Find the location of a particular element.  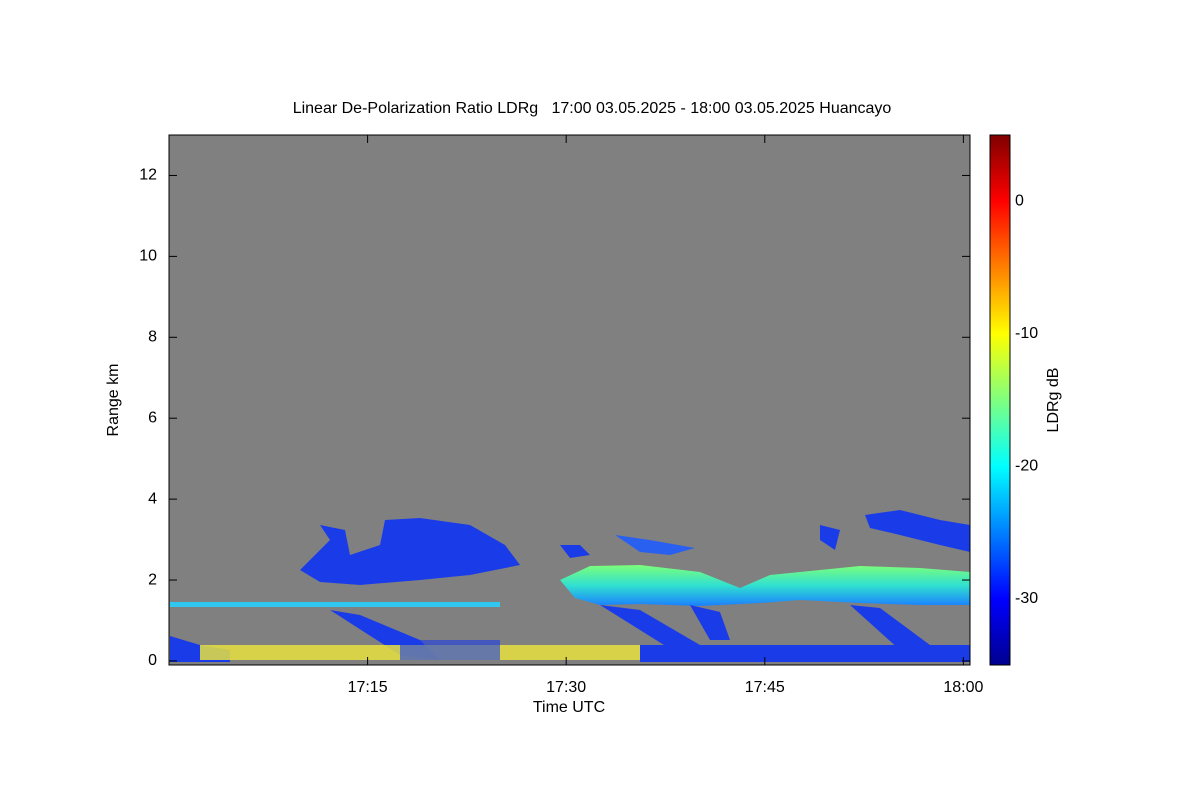

y-tick-label: 4 is located at coordinates (152, 498).